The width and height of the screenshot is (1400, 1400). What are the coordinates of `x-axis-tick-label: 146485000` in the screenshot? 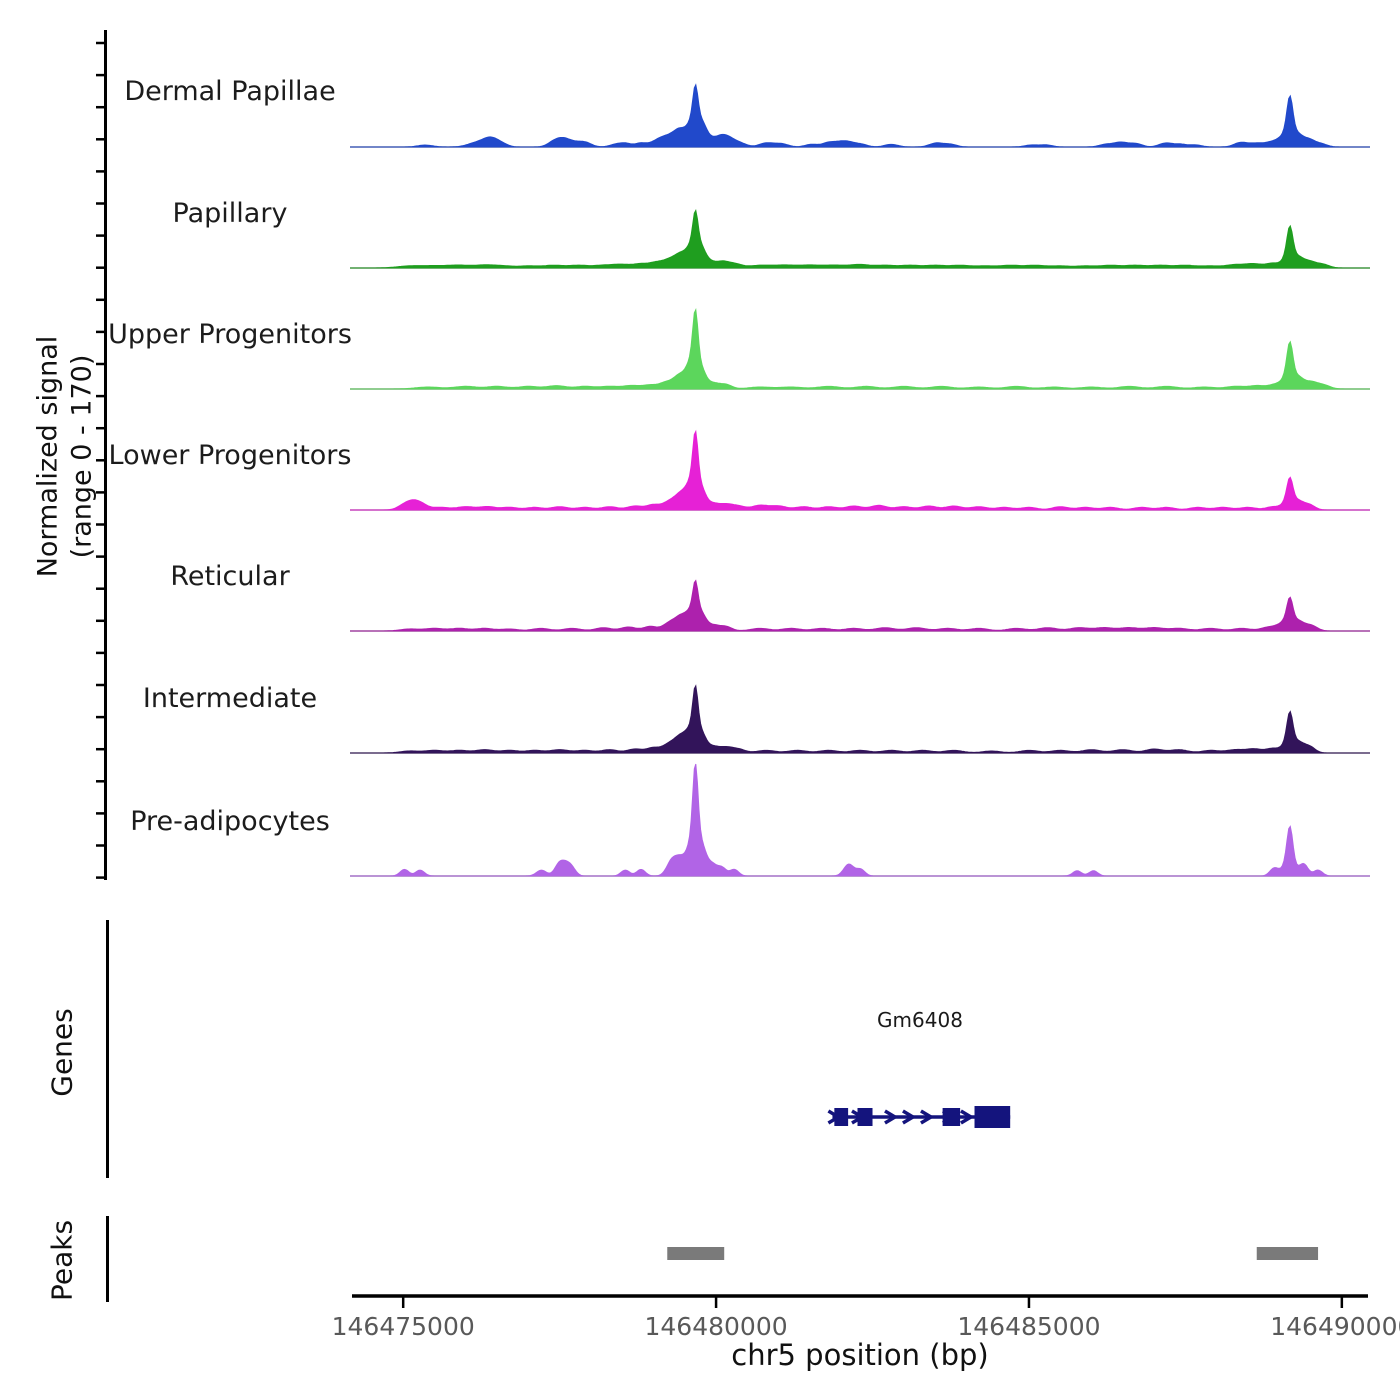 It's located at (1028, 1326).